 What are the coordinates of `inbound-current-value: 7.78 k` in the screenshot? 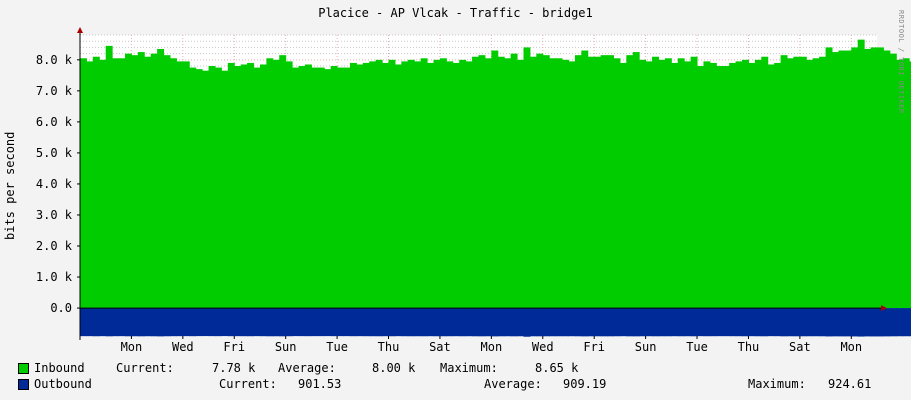 It's located at (234, 368).